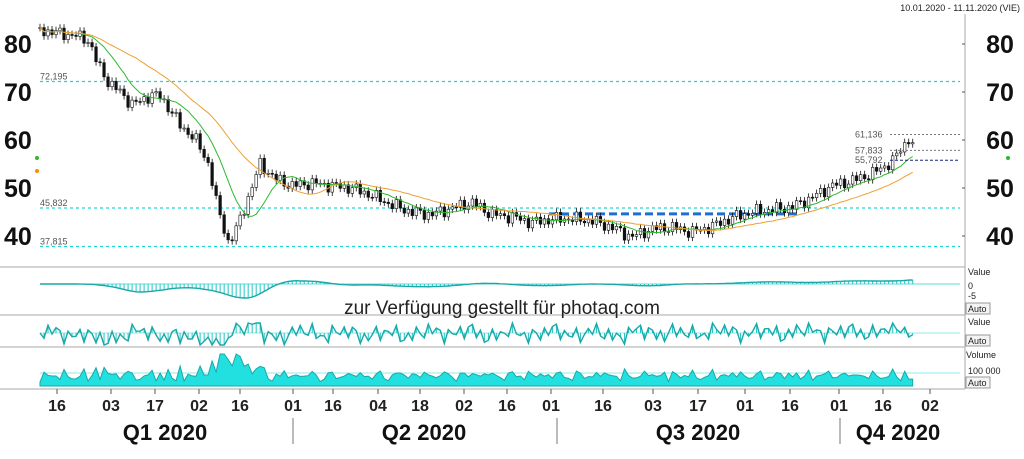  What do you see at coordinates (960, 8) in the screenshot?
I see `date-range: 10.01.2020 - 11.11.2020 (VIE)` at bounding box center [960, 8].